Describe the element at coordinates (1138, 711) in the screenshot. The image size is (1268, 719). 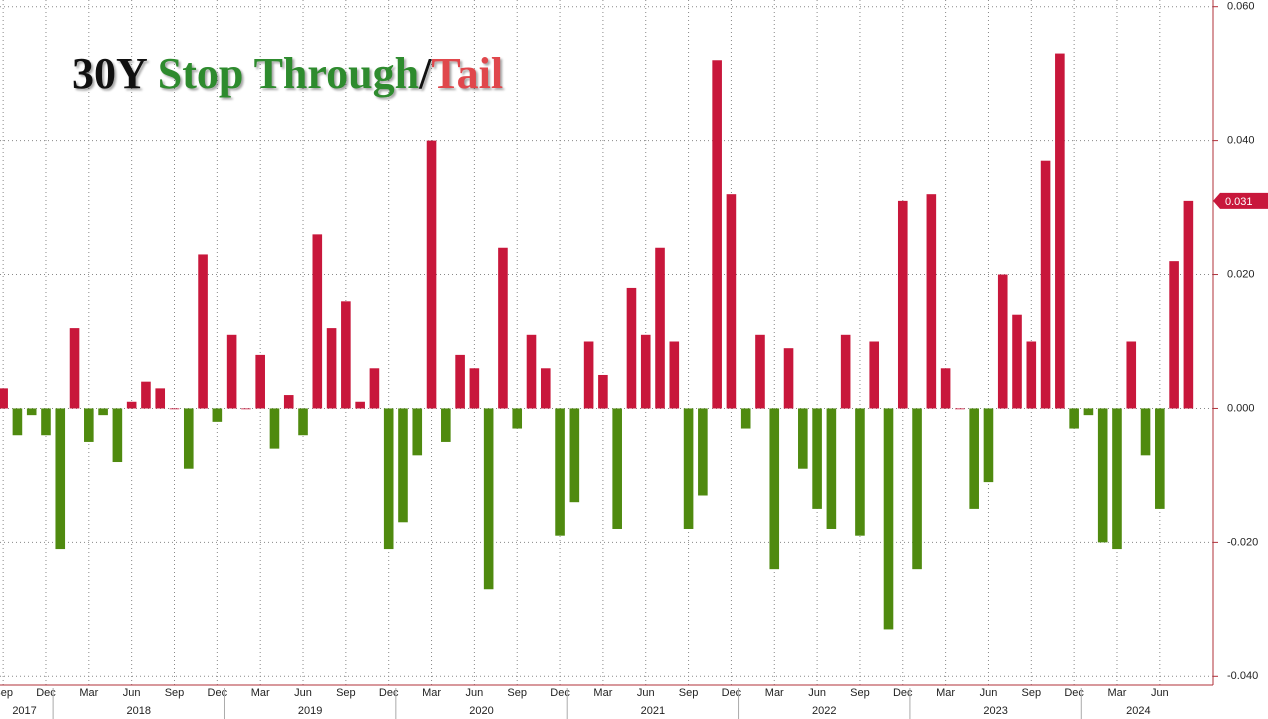
I see `year-label: 2024` at that location.